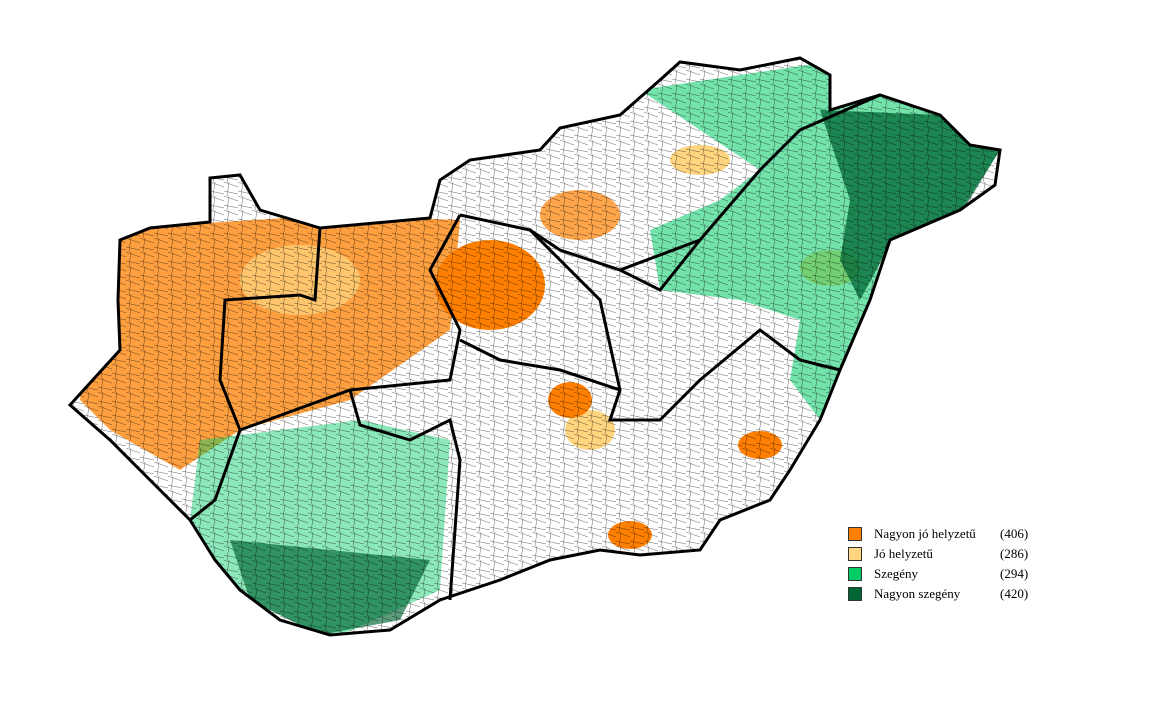 The image size is (1157, 701). What do you see at coordinates (1014, 573) in the screenshot?
I see `legend-count: (294)` at bounding box center [1014, 573].